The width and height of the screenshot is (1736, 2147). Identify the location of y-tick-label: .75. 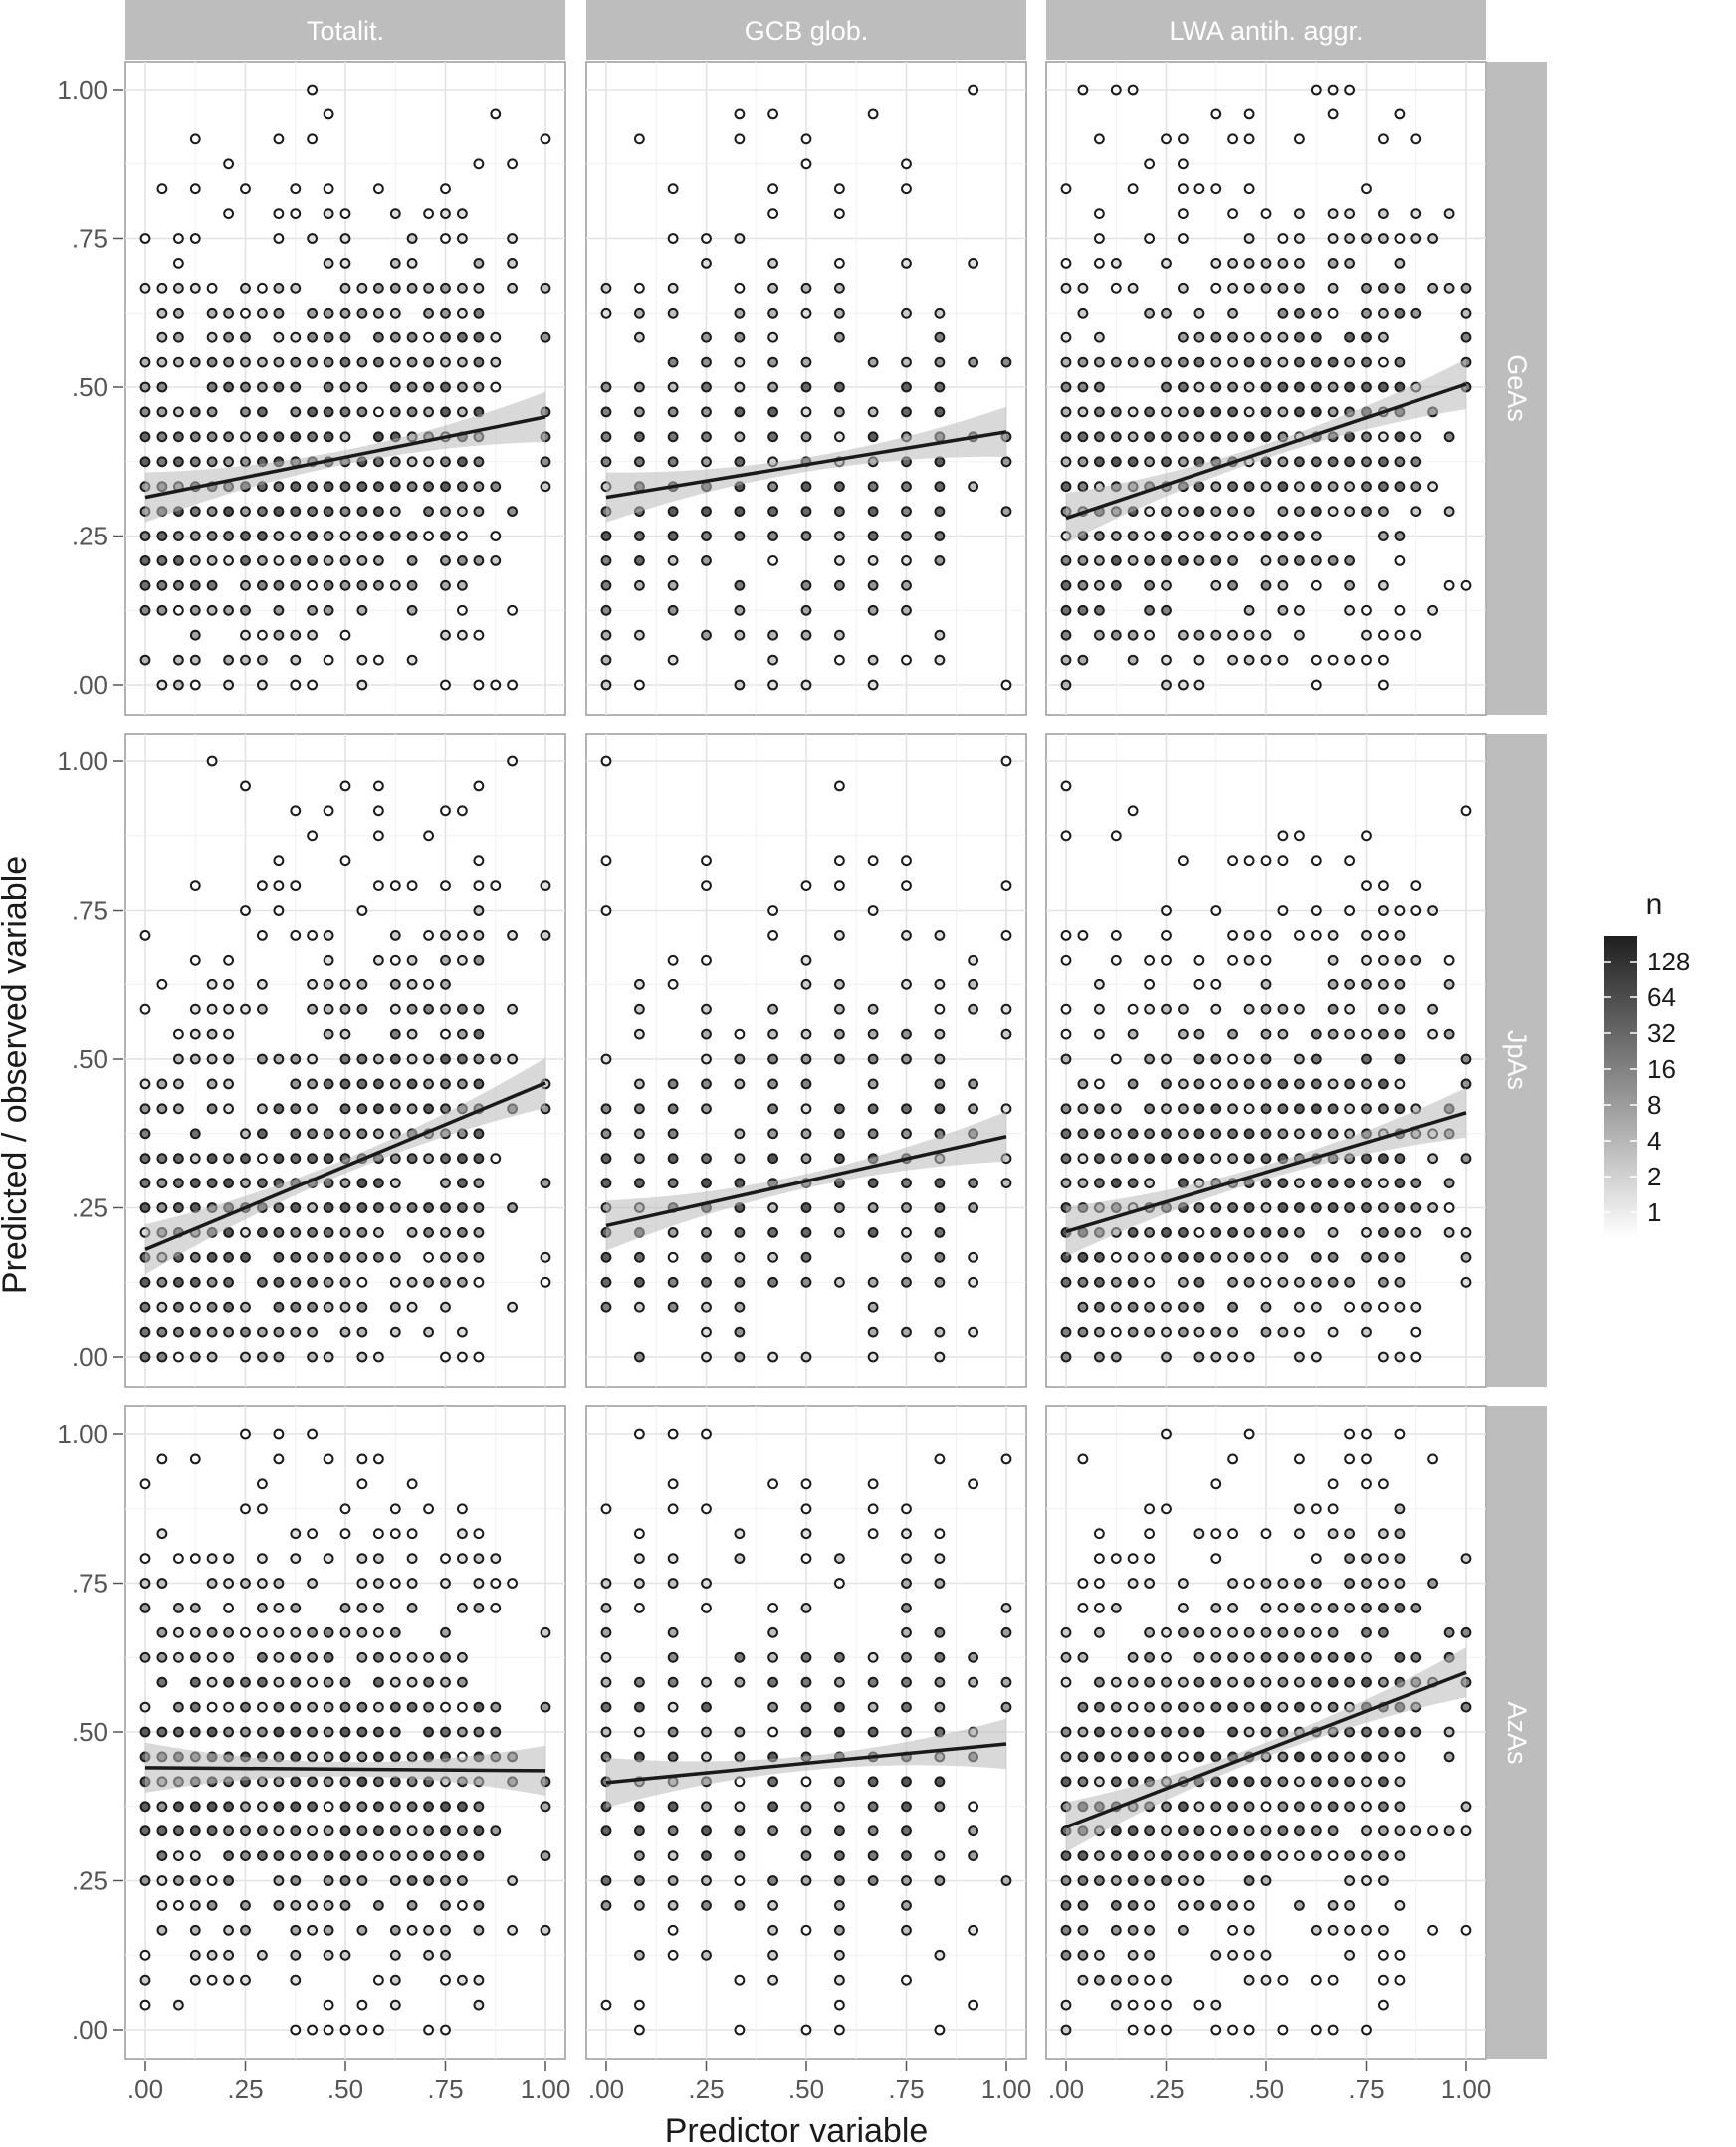
(90, 239).